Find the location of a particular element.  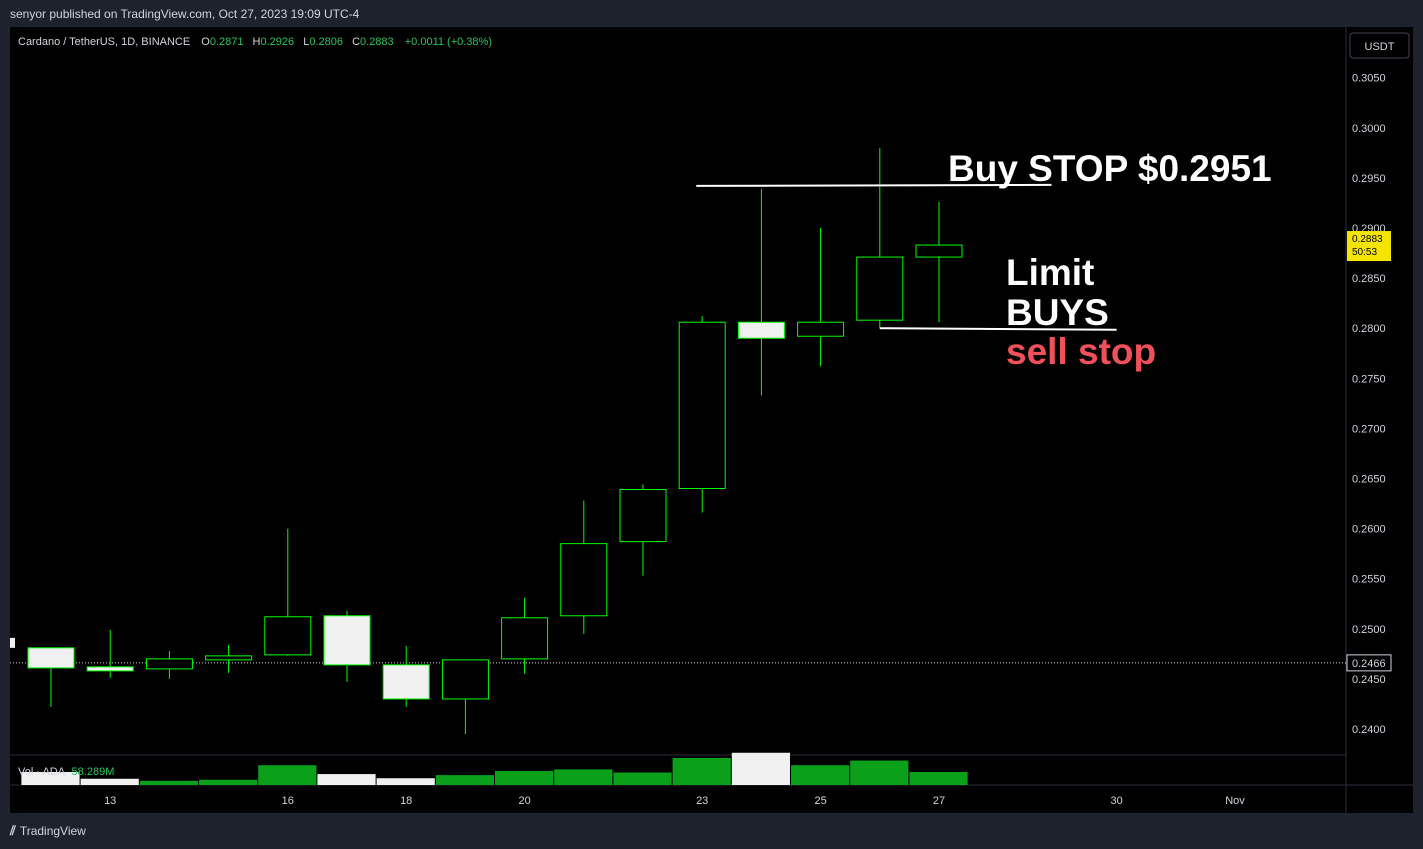

currency-label: USDT is located at coordinates (1380, 47).